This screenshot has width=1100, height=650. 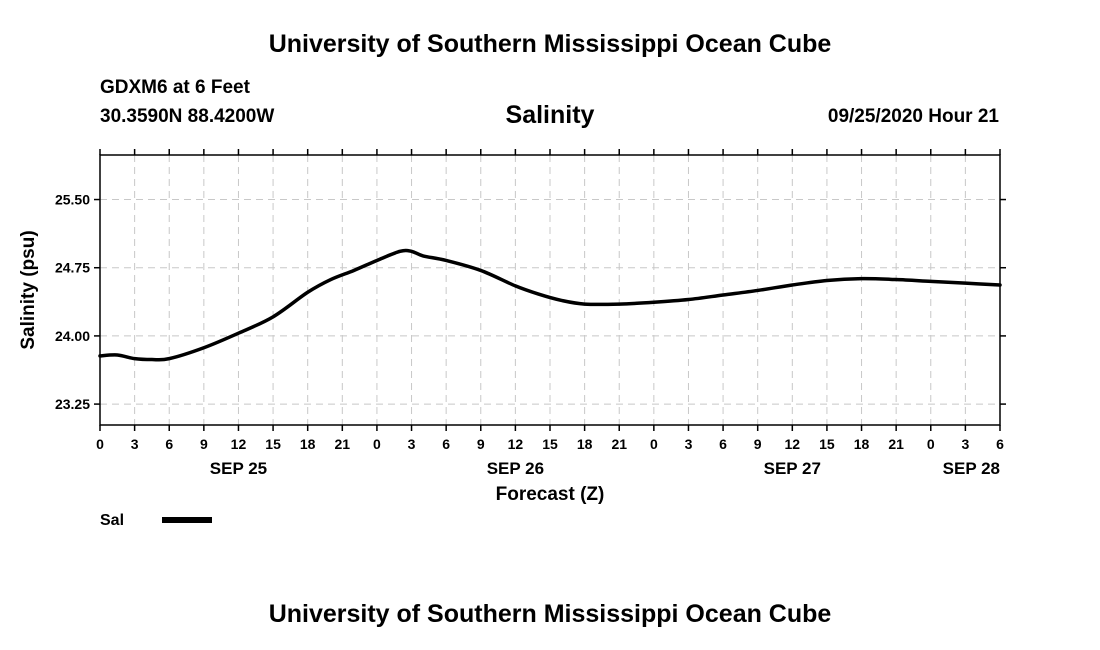 I want to click on y-axis-label: Salinity (psu), so click(x=28, y=289).